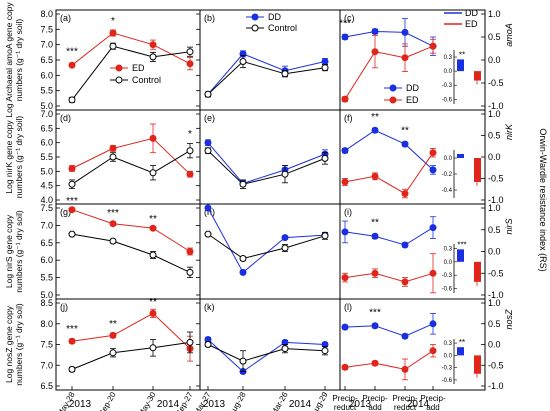 The image size is (550, 411). I want to click on y-tick-label: 7.0, so click(46, 225).